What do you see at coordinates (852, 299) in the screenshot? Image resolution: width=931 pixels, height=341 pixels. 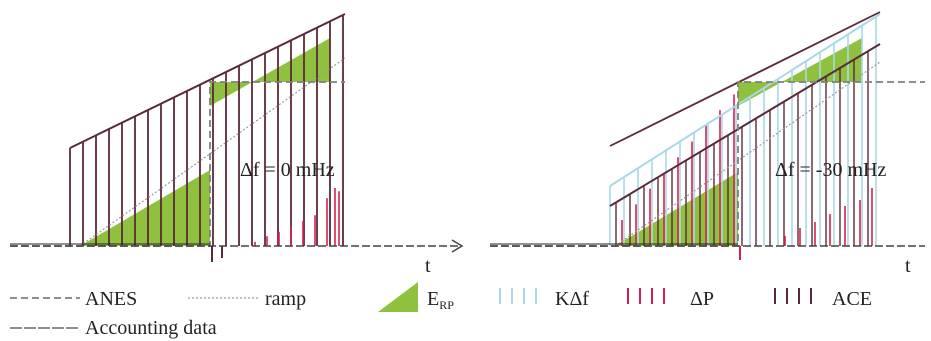 I see `legend-ace-label: ACE` at bounding box center [852, 299].